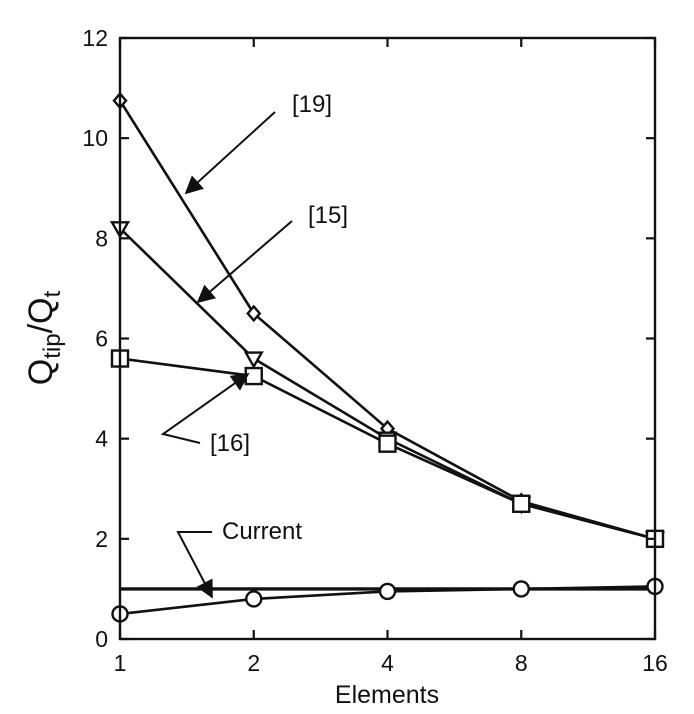  Describe the element at coordinates (95, 138) in the screenshot. I see `y-tick-label: 10` at that location.